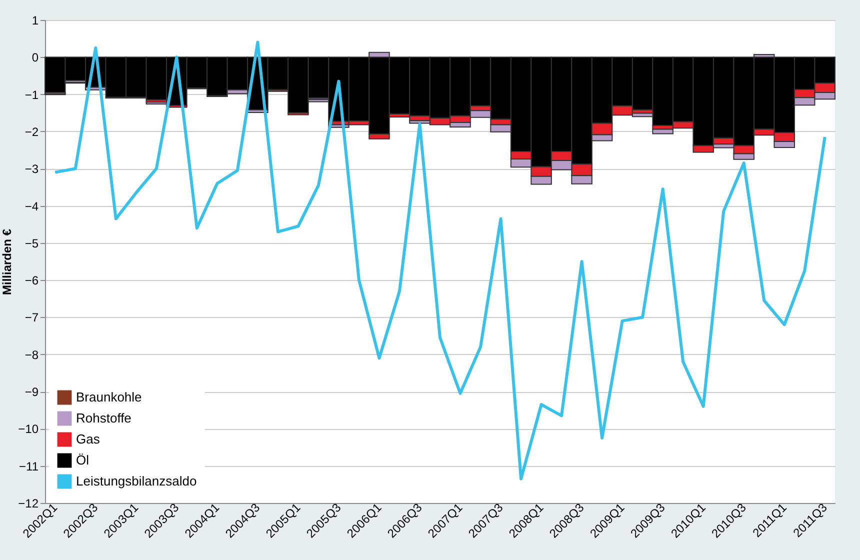 The width and height of the screenshot is (860, 560). Describe the element at coordinates (136, 481) in the screenshot. I see `legend-label: Leistungsbilanzsaldo` at that location.